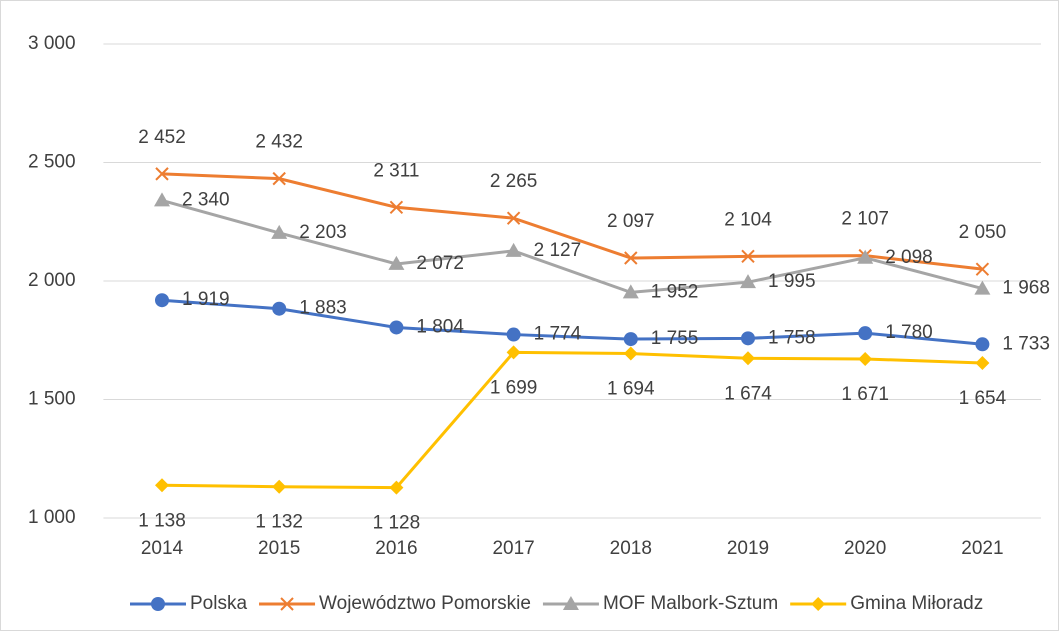 The width and height of the screenshot is (1059, 636). I want to click on data-label: 2 097, so click(631, 221).